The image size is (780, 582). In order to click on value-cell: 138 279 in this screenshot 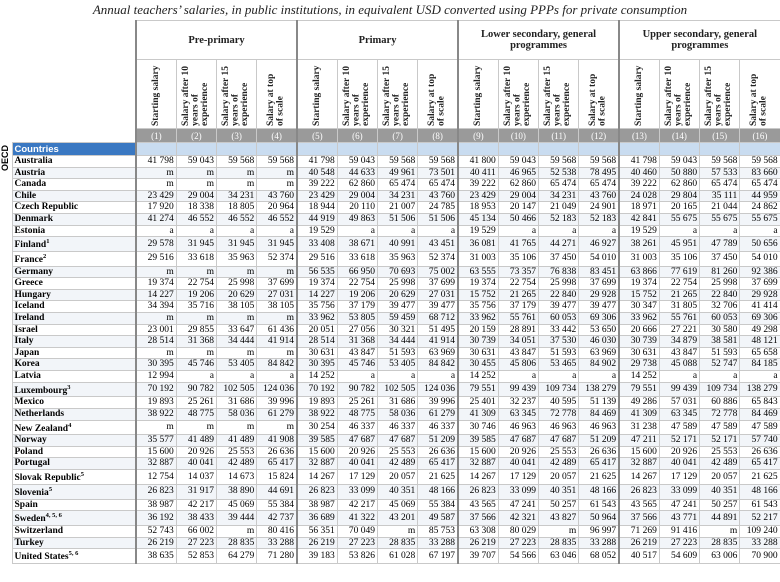, I will do `click(759, 389)`.